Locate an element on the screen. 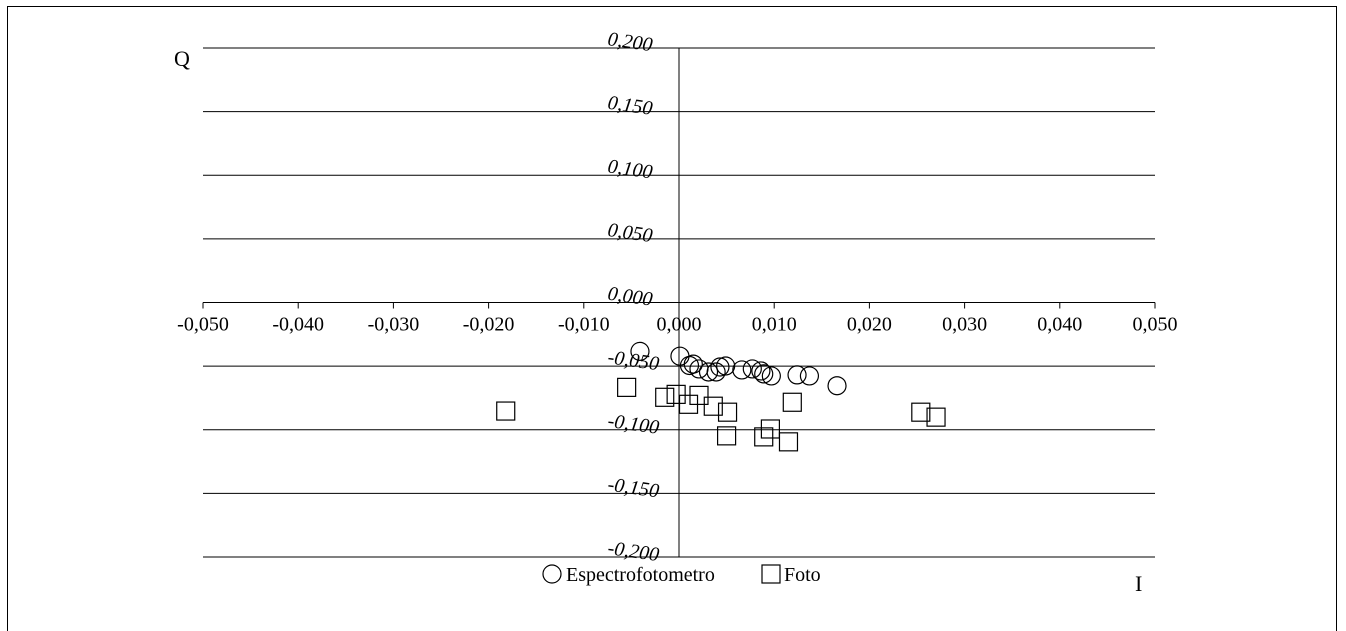 The height and width of the screenshot is (631, 1346). x-tick-label: 0,030 is located at coordinates (964, 325).